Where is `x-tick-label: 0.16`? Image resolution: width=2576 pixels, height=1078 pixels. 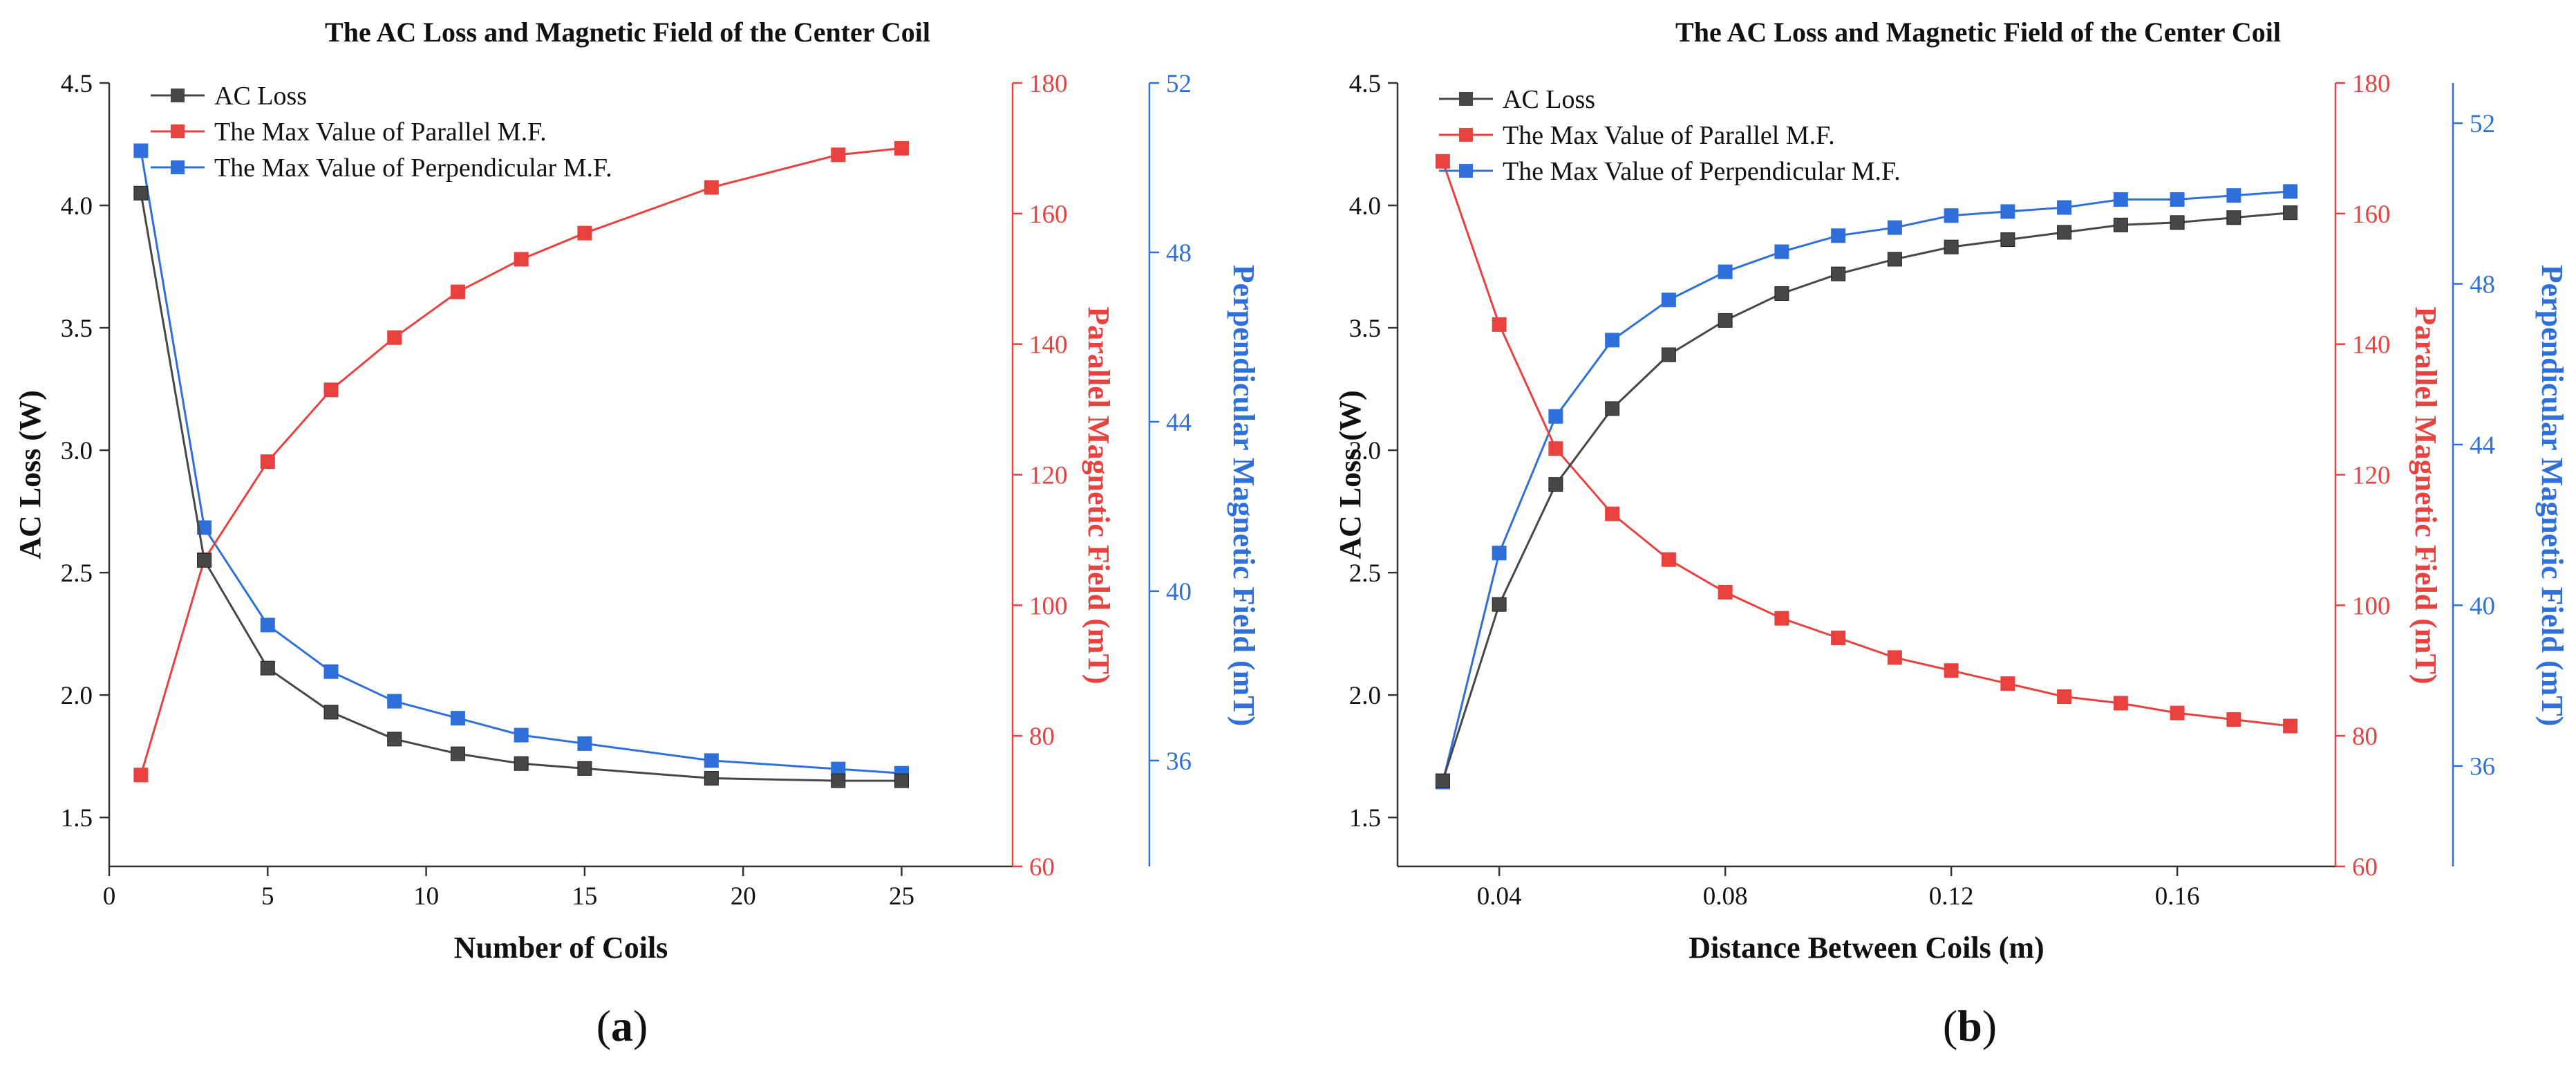 x-tick-label: 0.16 is located at coordinates (2177, 897).